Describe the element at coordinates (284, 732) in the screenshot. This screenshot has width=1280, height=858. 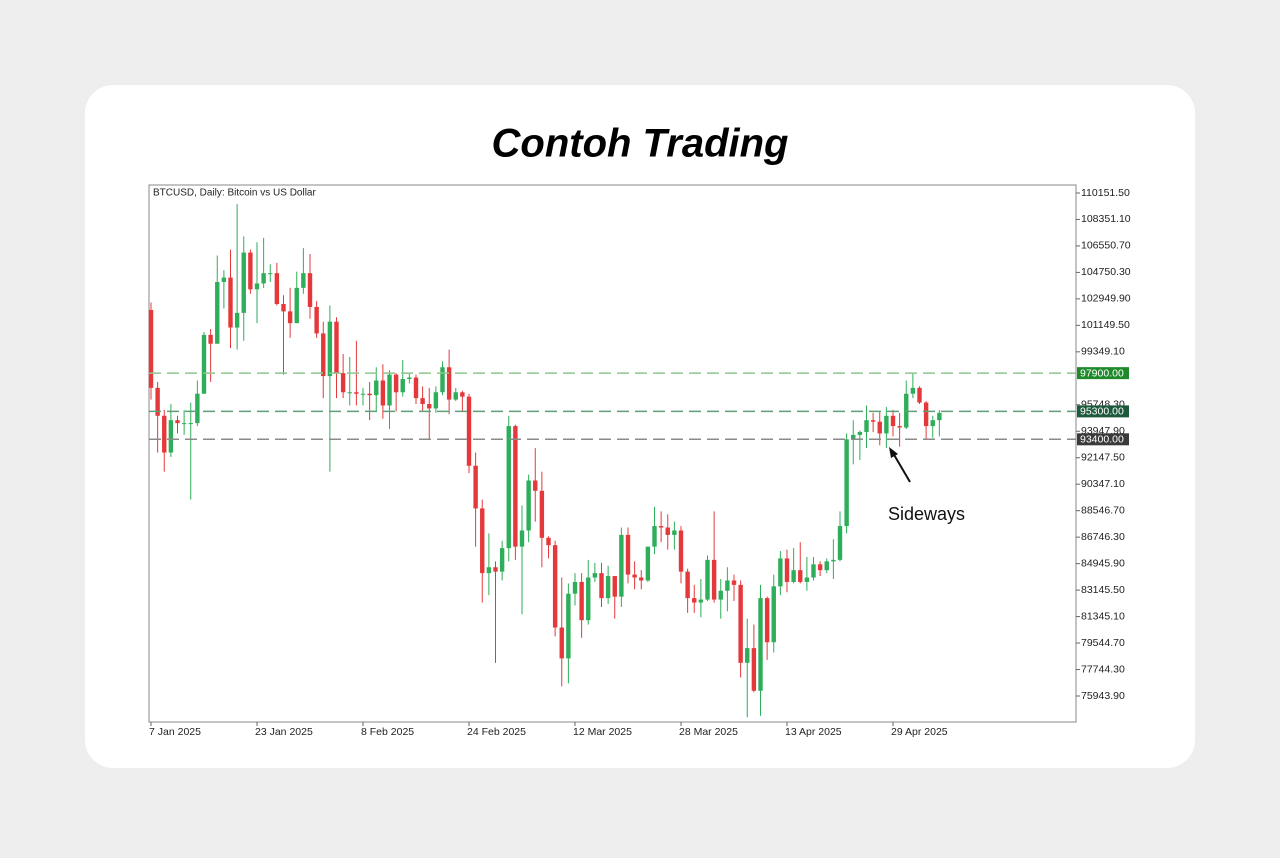
I see `x-tick-label: 23 Jan 2025` at that location.